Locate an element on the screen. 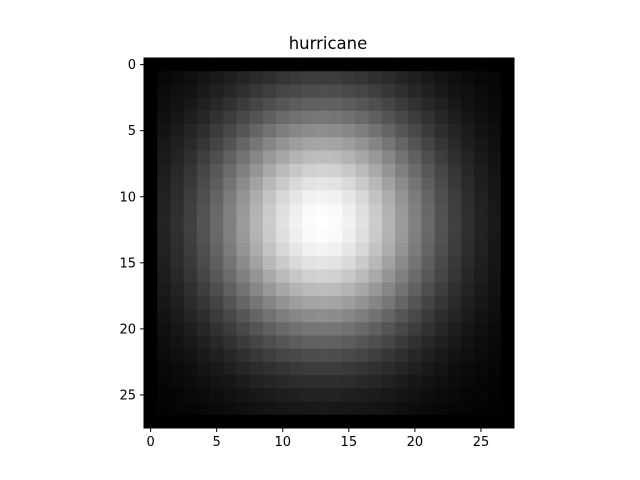  y-tick-label: 0 is located at coordinates (132, 65).